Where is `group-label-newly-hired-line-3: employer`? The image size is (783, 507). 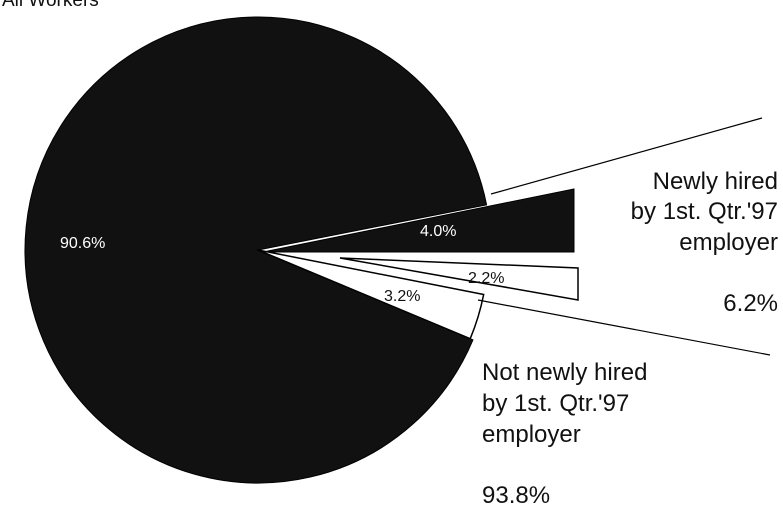 group-label-newly-hired-line-3: employer is located at coordinates (728, 242).